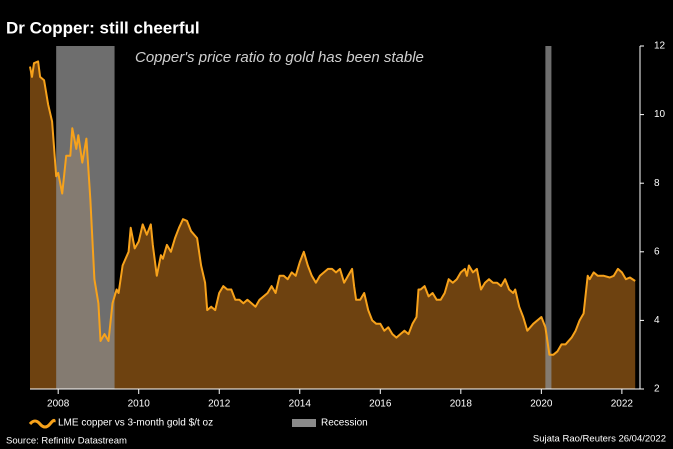  Describe the element at coordinates (660, 114) in the screenshot. I see `y-tick-label: 10` at that location.